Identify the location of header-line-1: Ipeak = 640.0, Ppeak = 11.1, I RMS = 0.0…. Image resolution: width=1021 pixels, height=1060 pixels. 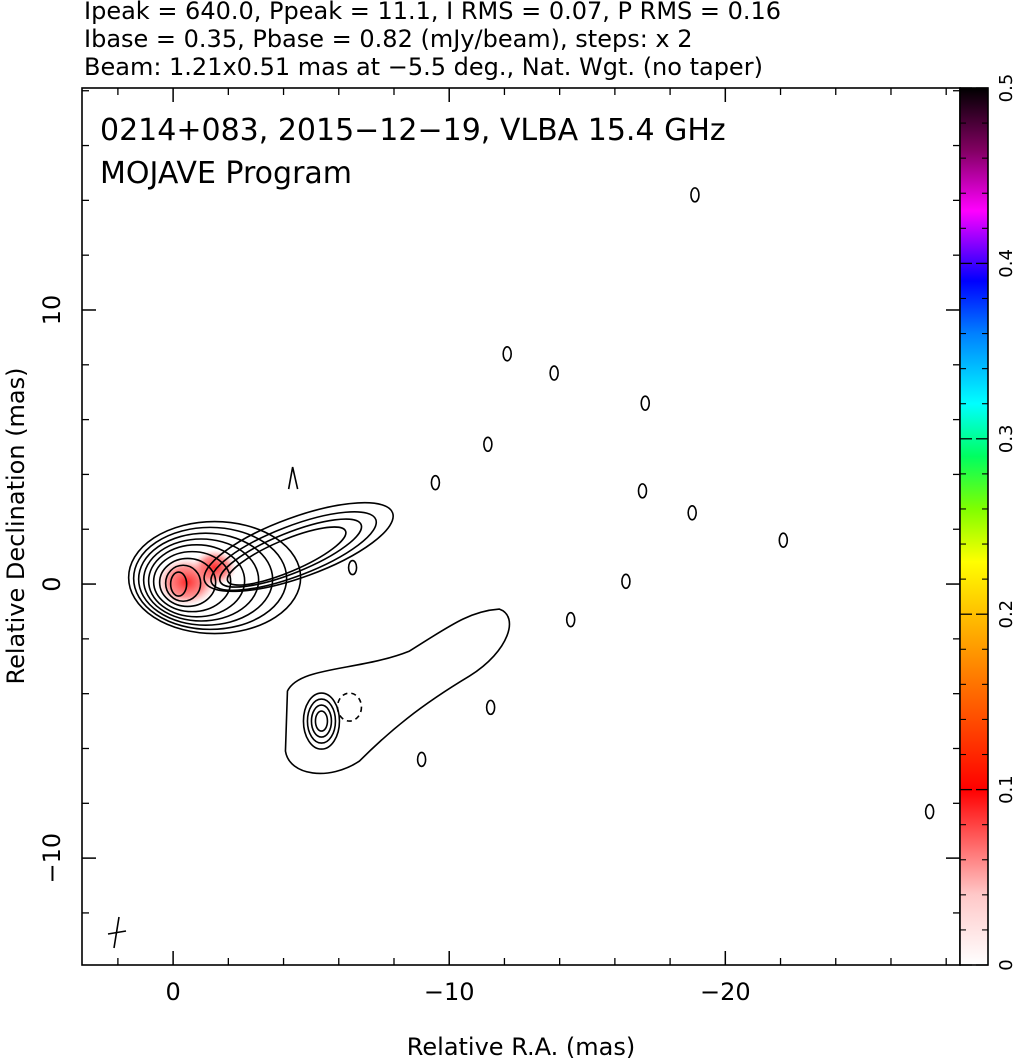
(432, 12).